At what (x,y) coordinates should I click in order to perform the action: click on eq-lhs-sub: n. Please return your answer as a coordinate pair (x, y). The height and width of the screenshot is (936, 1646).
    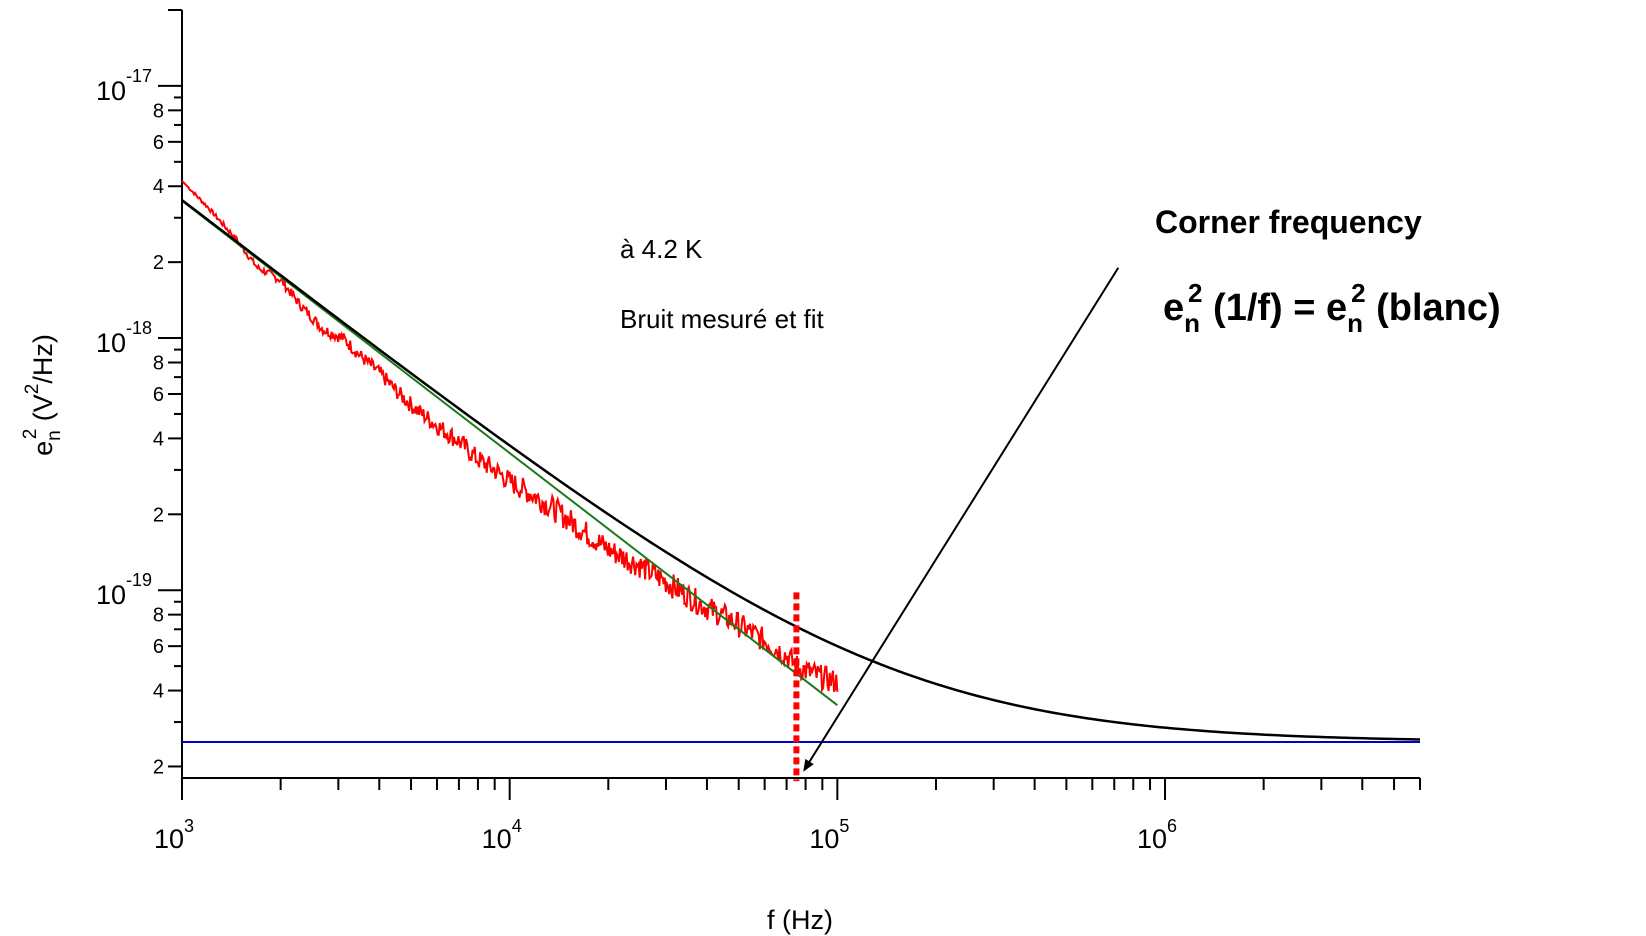
    Looking at the image, I should click on (1192, 323).